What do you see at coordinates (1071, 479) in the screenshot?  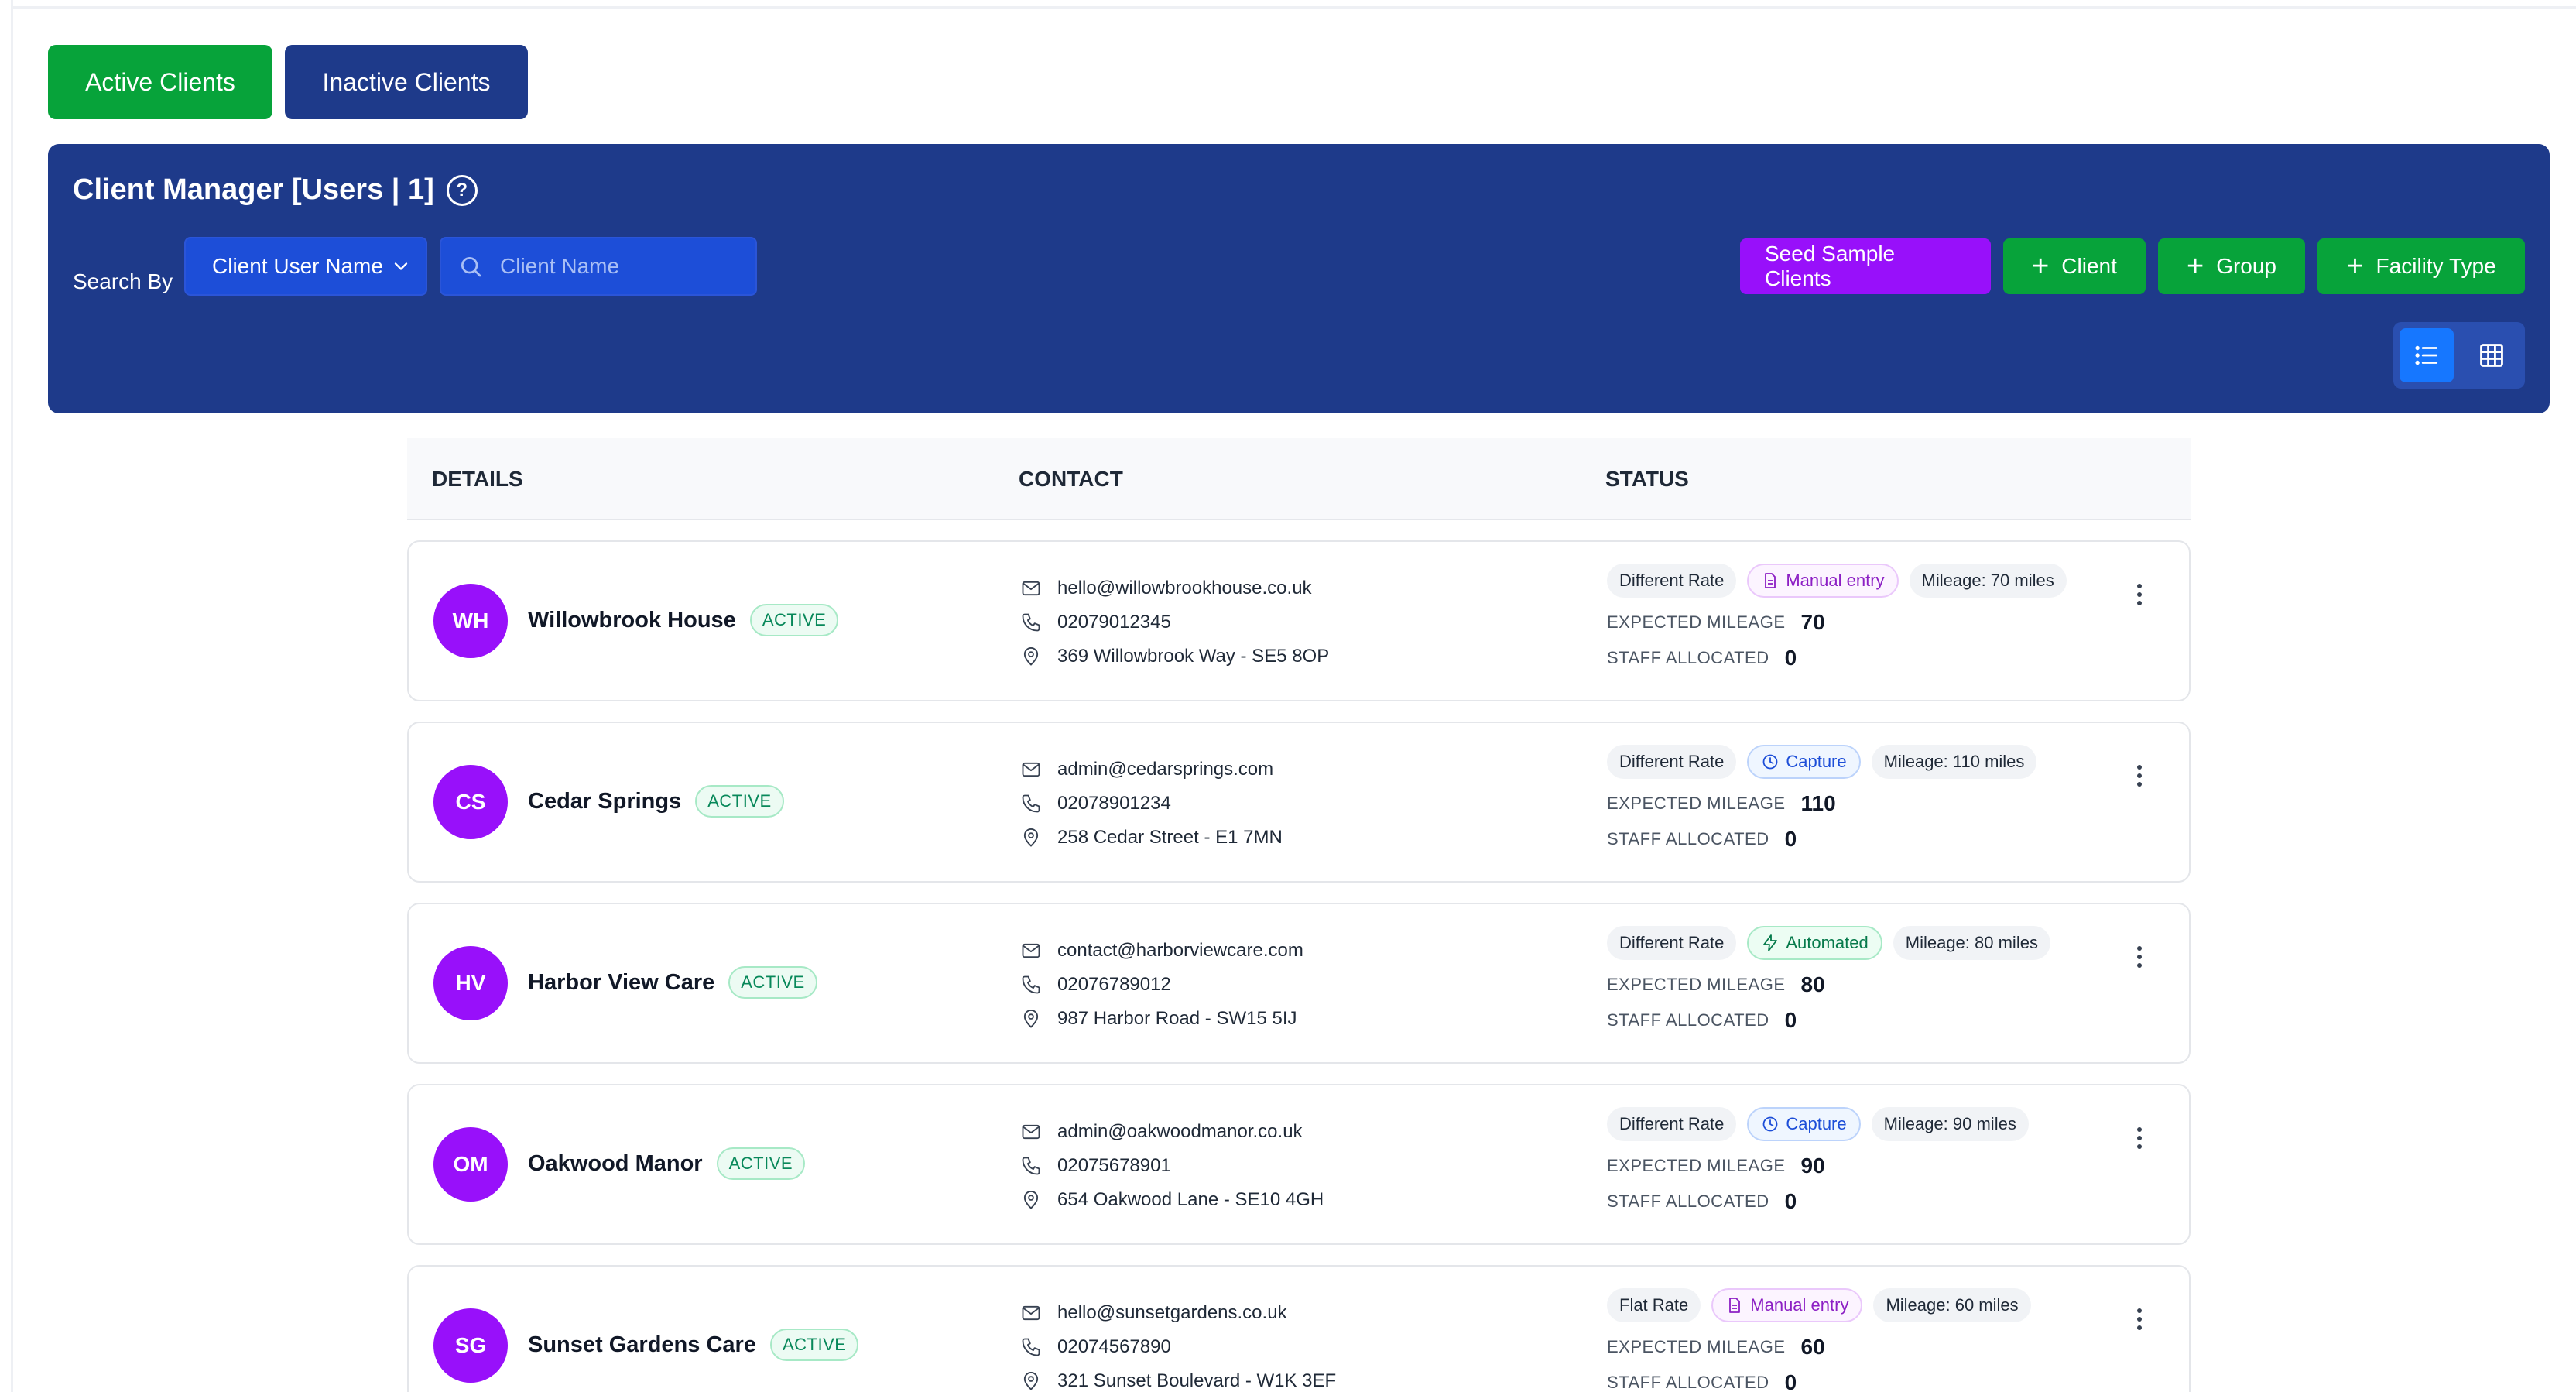 I see `column-header-contact: CONTACT` at bounding box center [1071, 479].